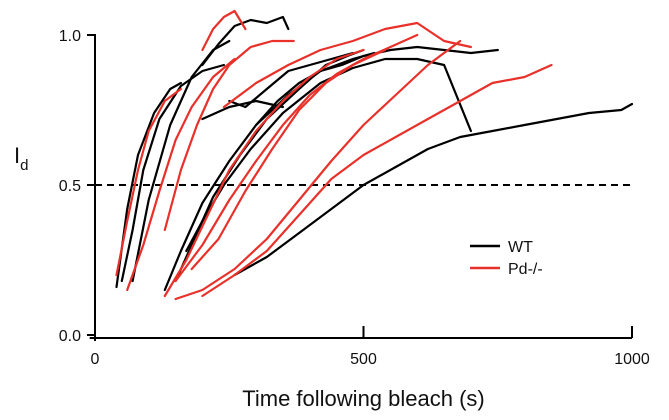 This screenshot has width=669, height=420. I want to click on y-axis-title-main: I, so click(17, 155).